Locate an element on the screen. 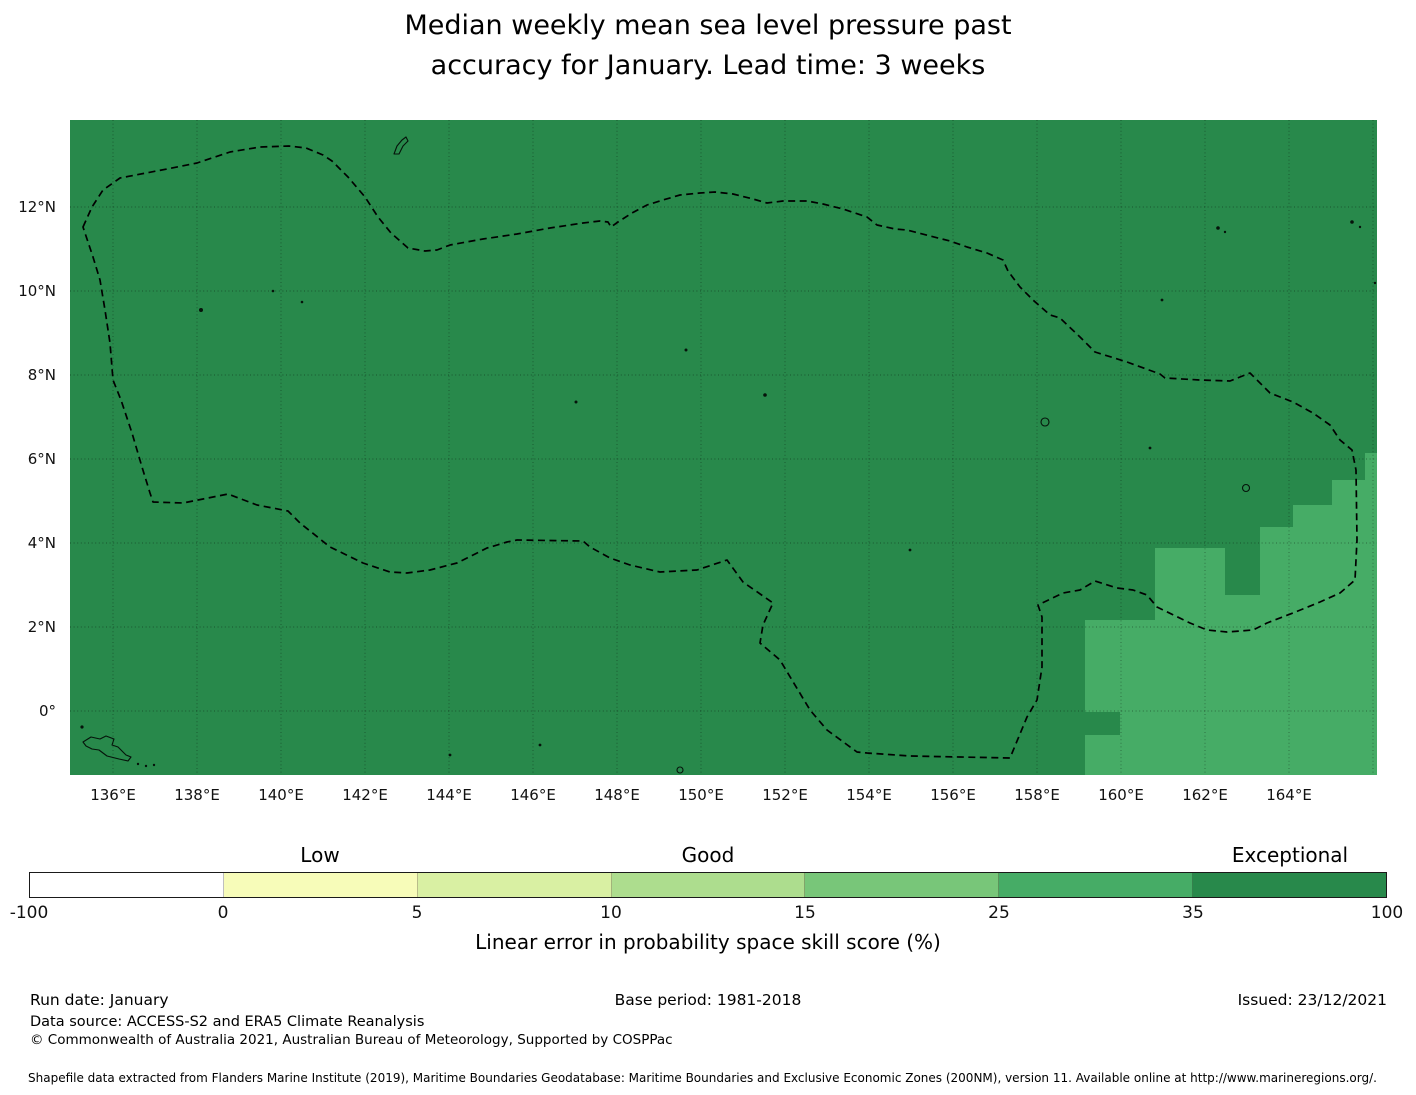 This screenshot has width=1416, height=1095. y-tick-label: 10°N is located at coordinates (37, 291).